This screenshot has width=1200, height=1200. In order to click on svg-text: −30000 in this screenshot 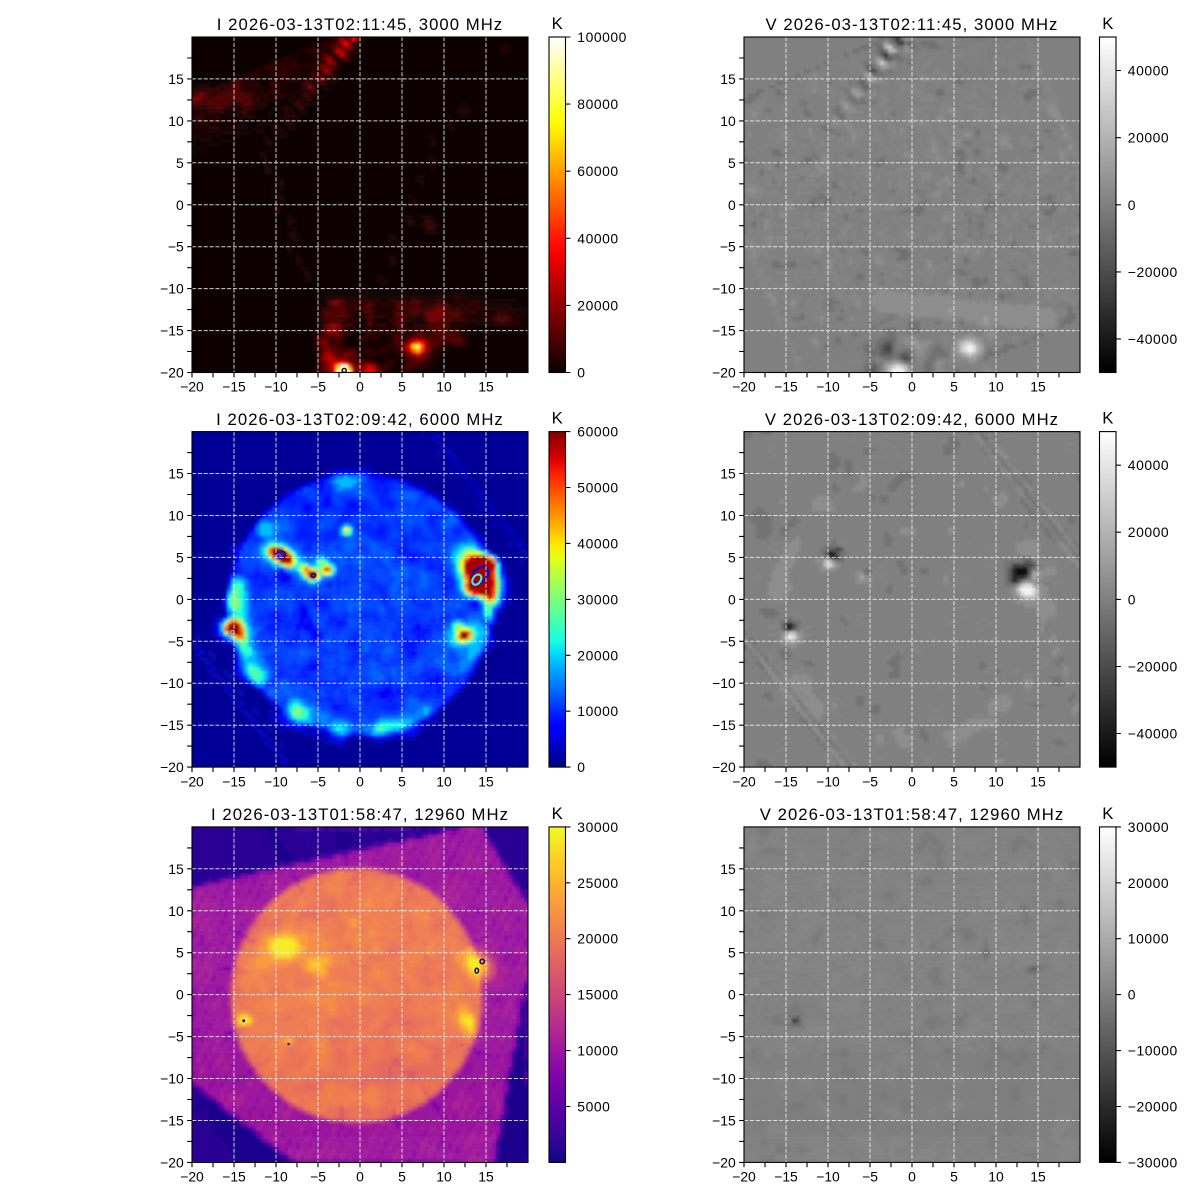, I will do `click(1153, 1162)`.